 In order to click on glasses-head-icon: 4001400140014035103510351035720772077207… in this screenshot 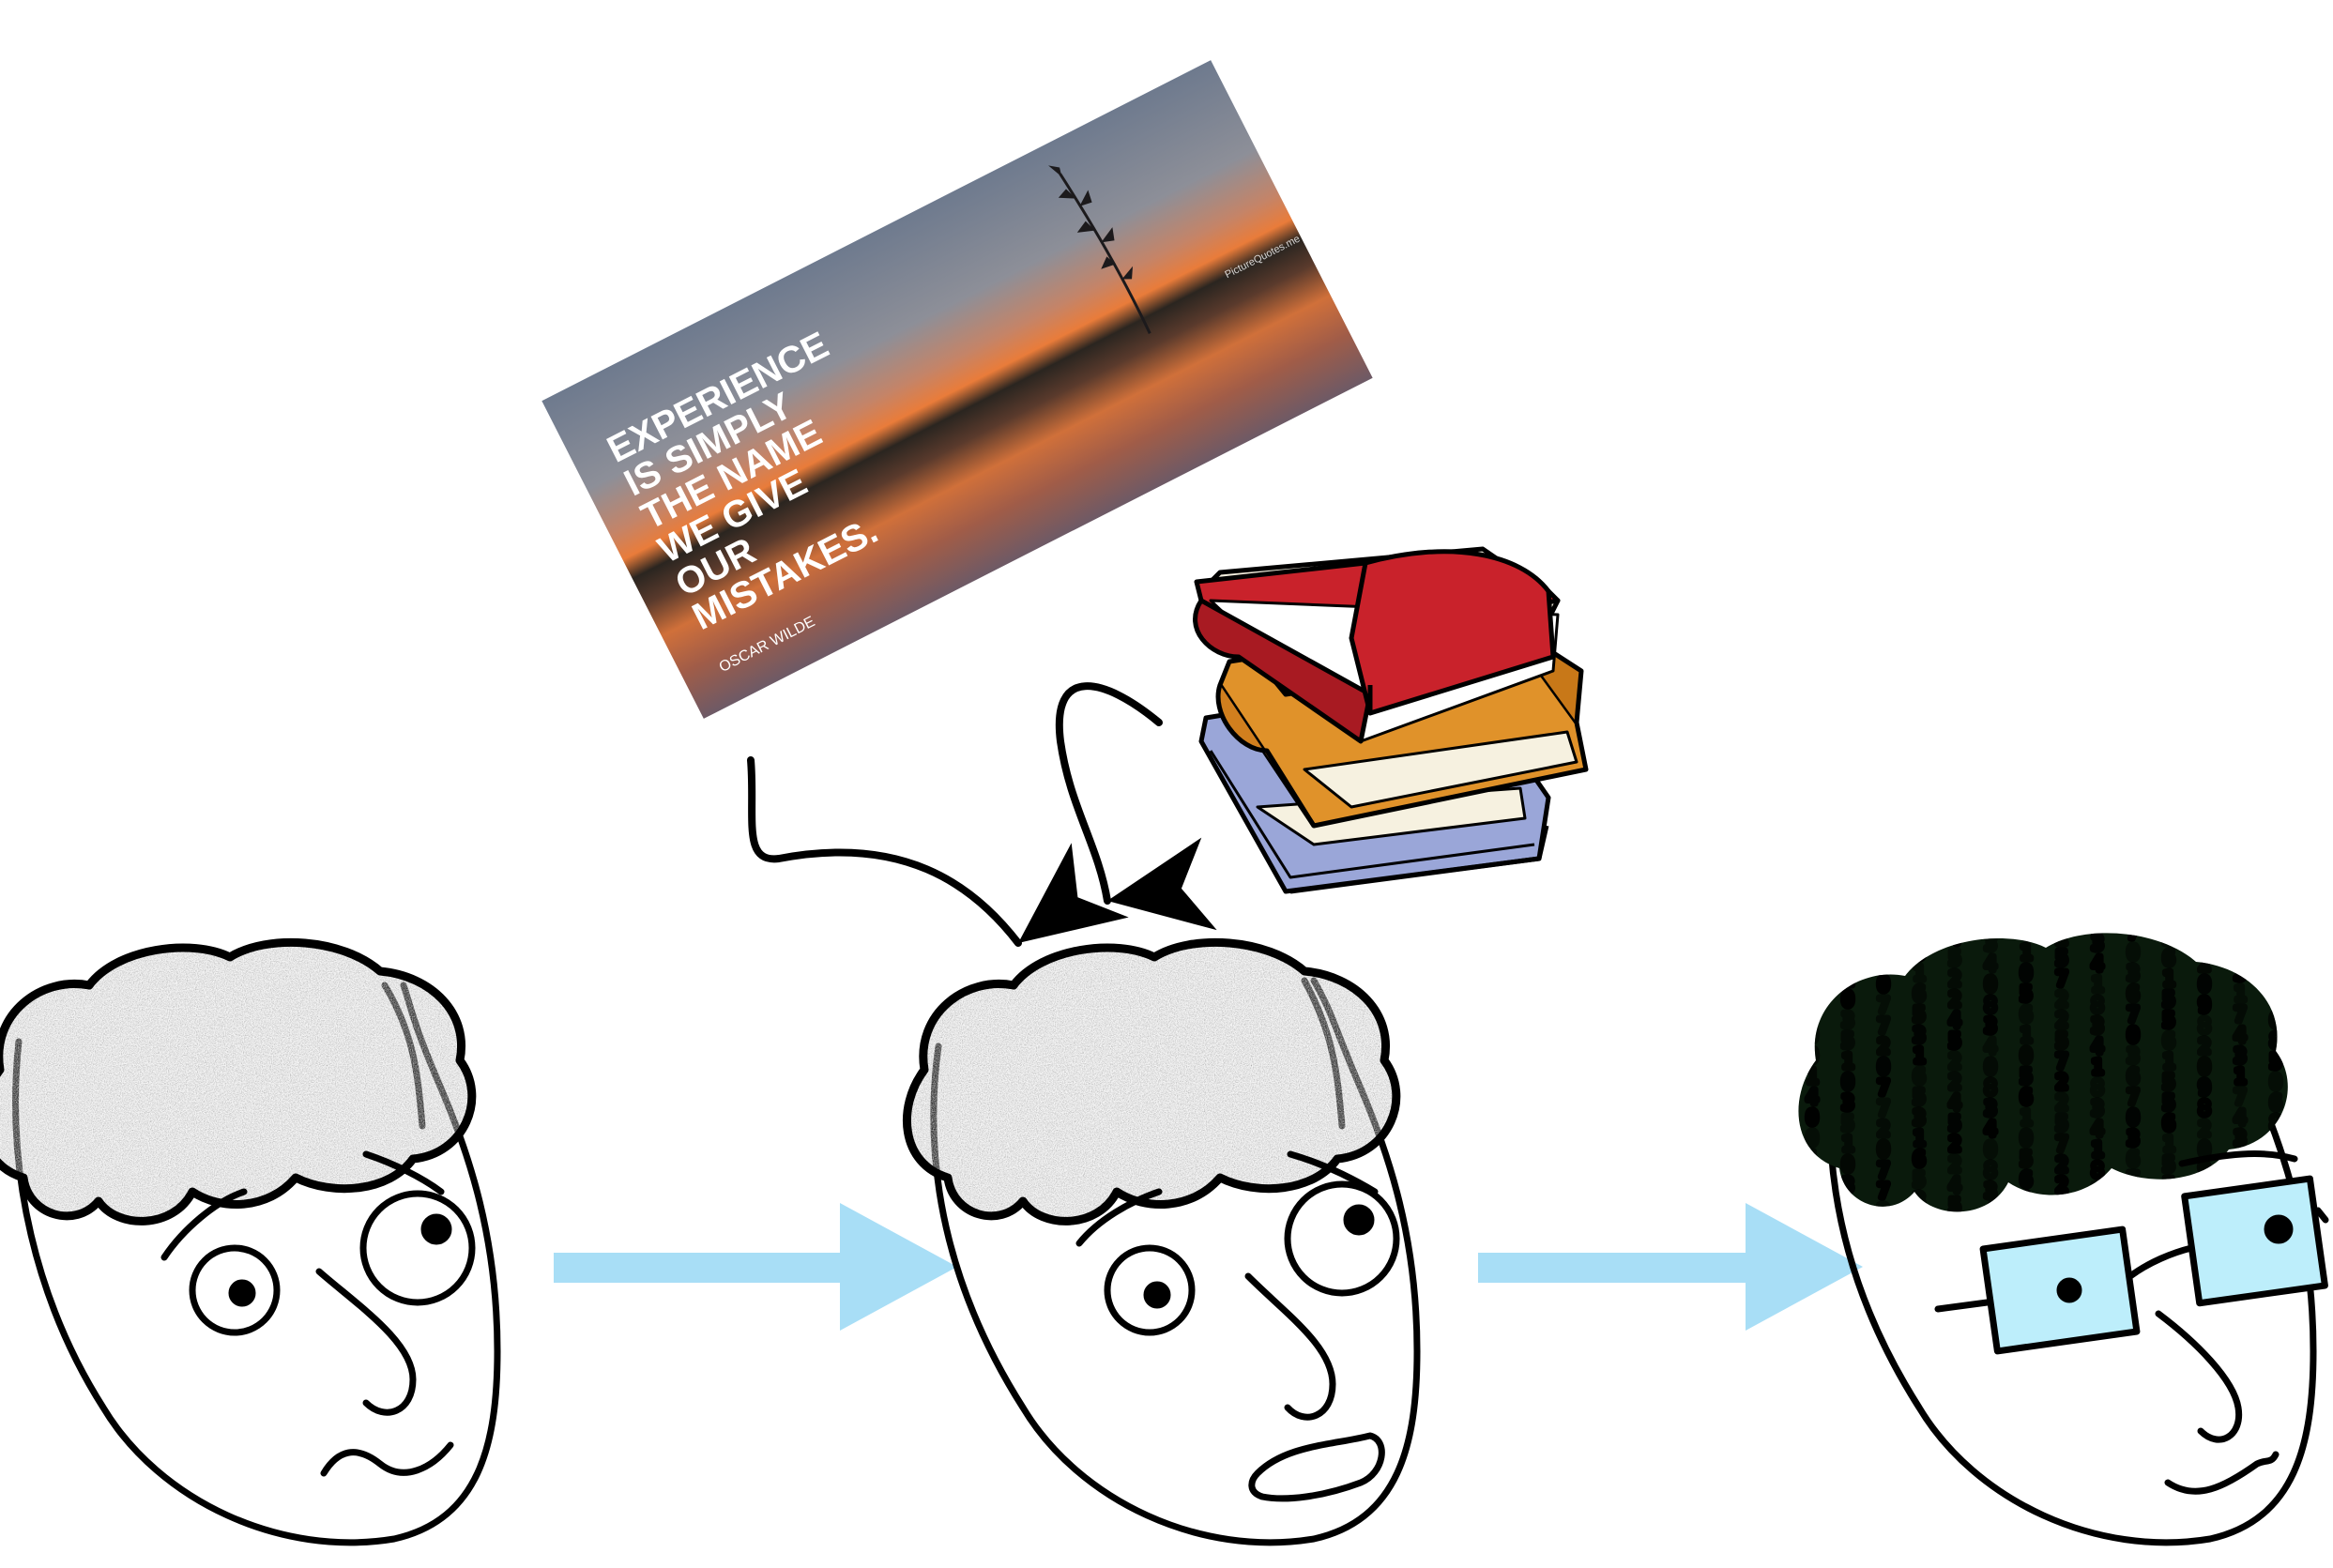, I will do `click(2063, 1233)`.